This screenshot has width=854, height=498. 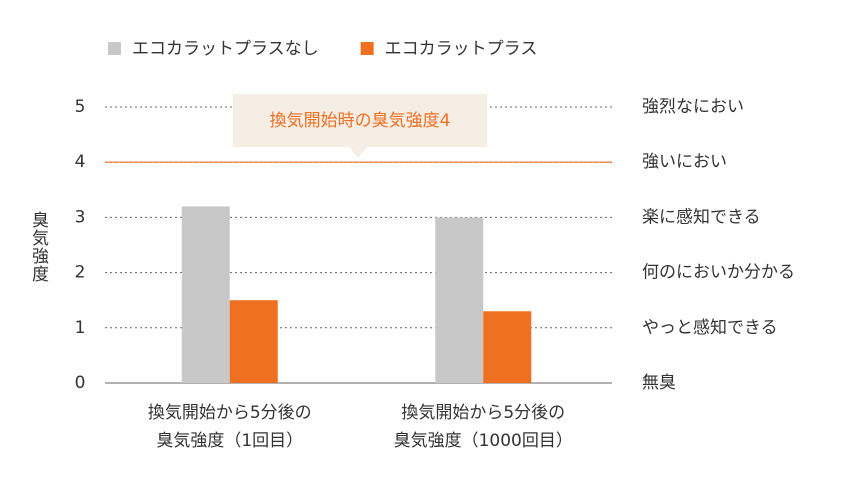 What do you see at coordinates (38, 247) in the screenshot?
I see `y-axis-label: 臭気強度` at bounding box center [38, 247].